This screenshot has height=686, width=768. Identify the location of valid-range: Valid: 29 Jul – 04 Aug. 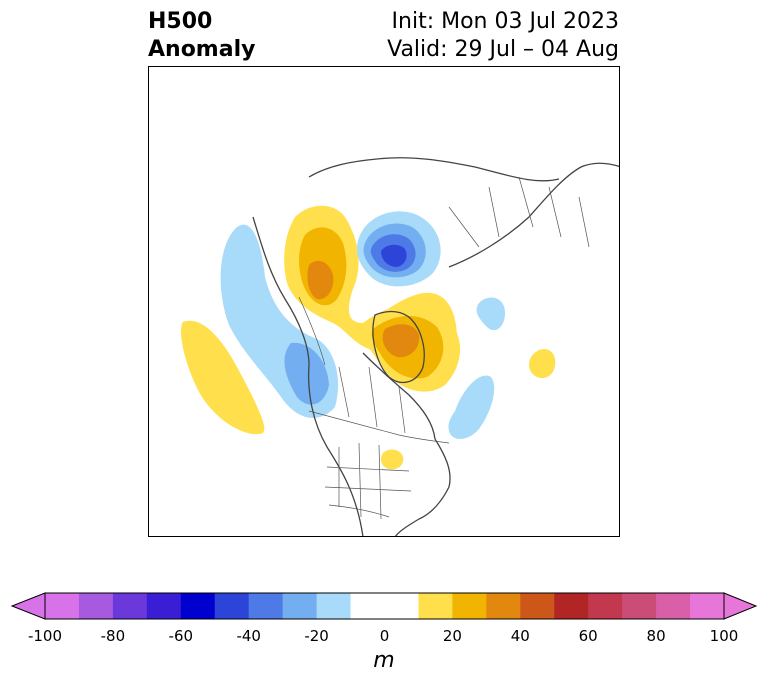
(503, 49).